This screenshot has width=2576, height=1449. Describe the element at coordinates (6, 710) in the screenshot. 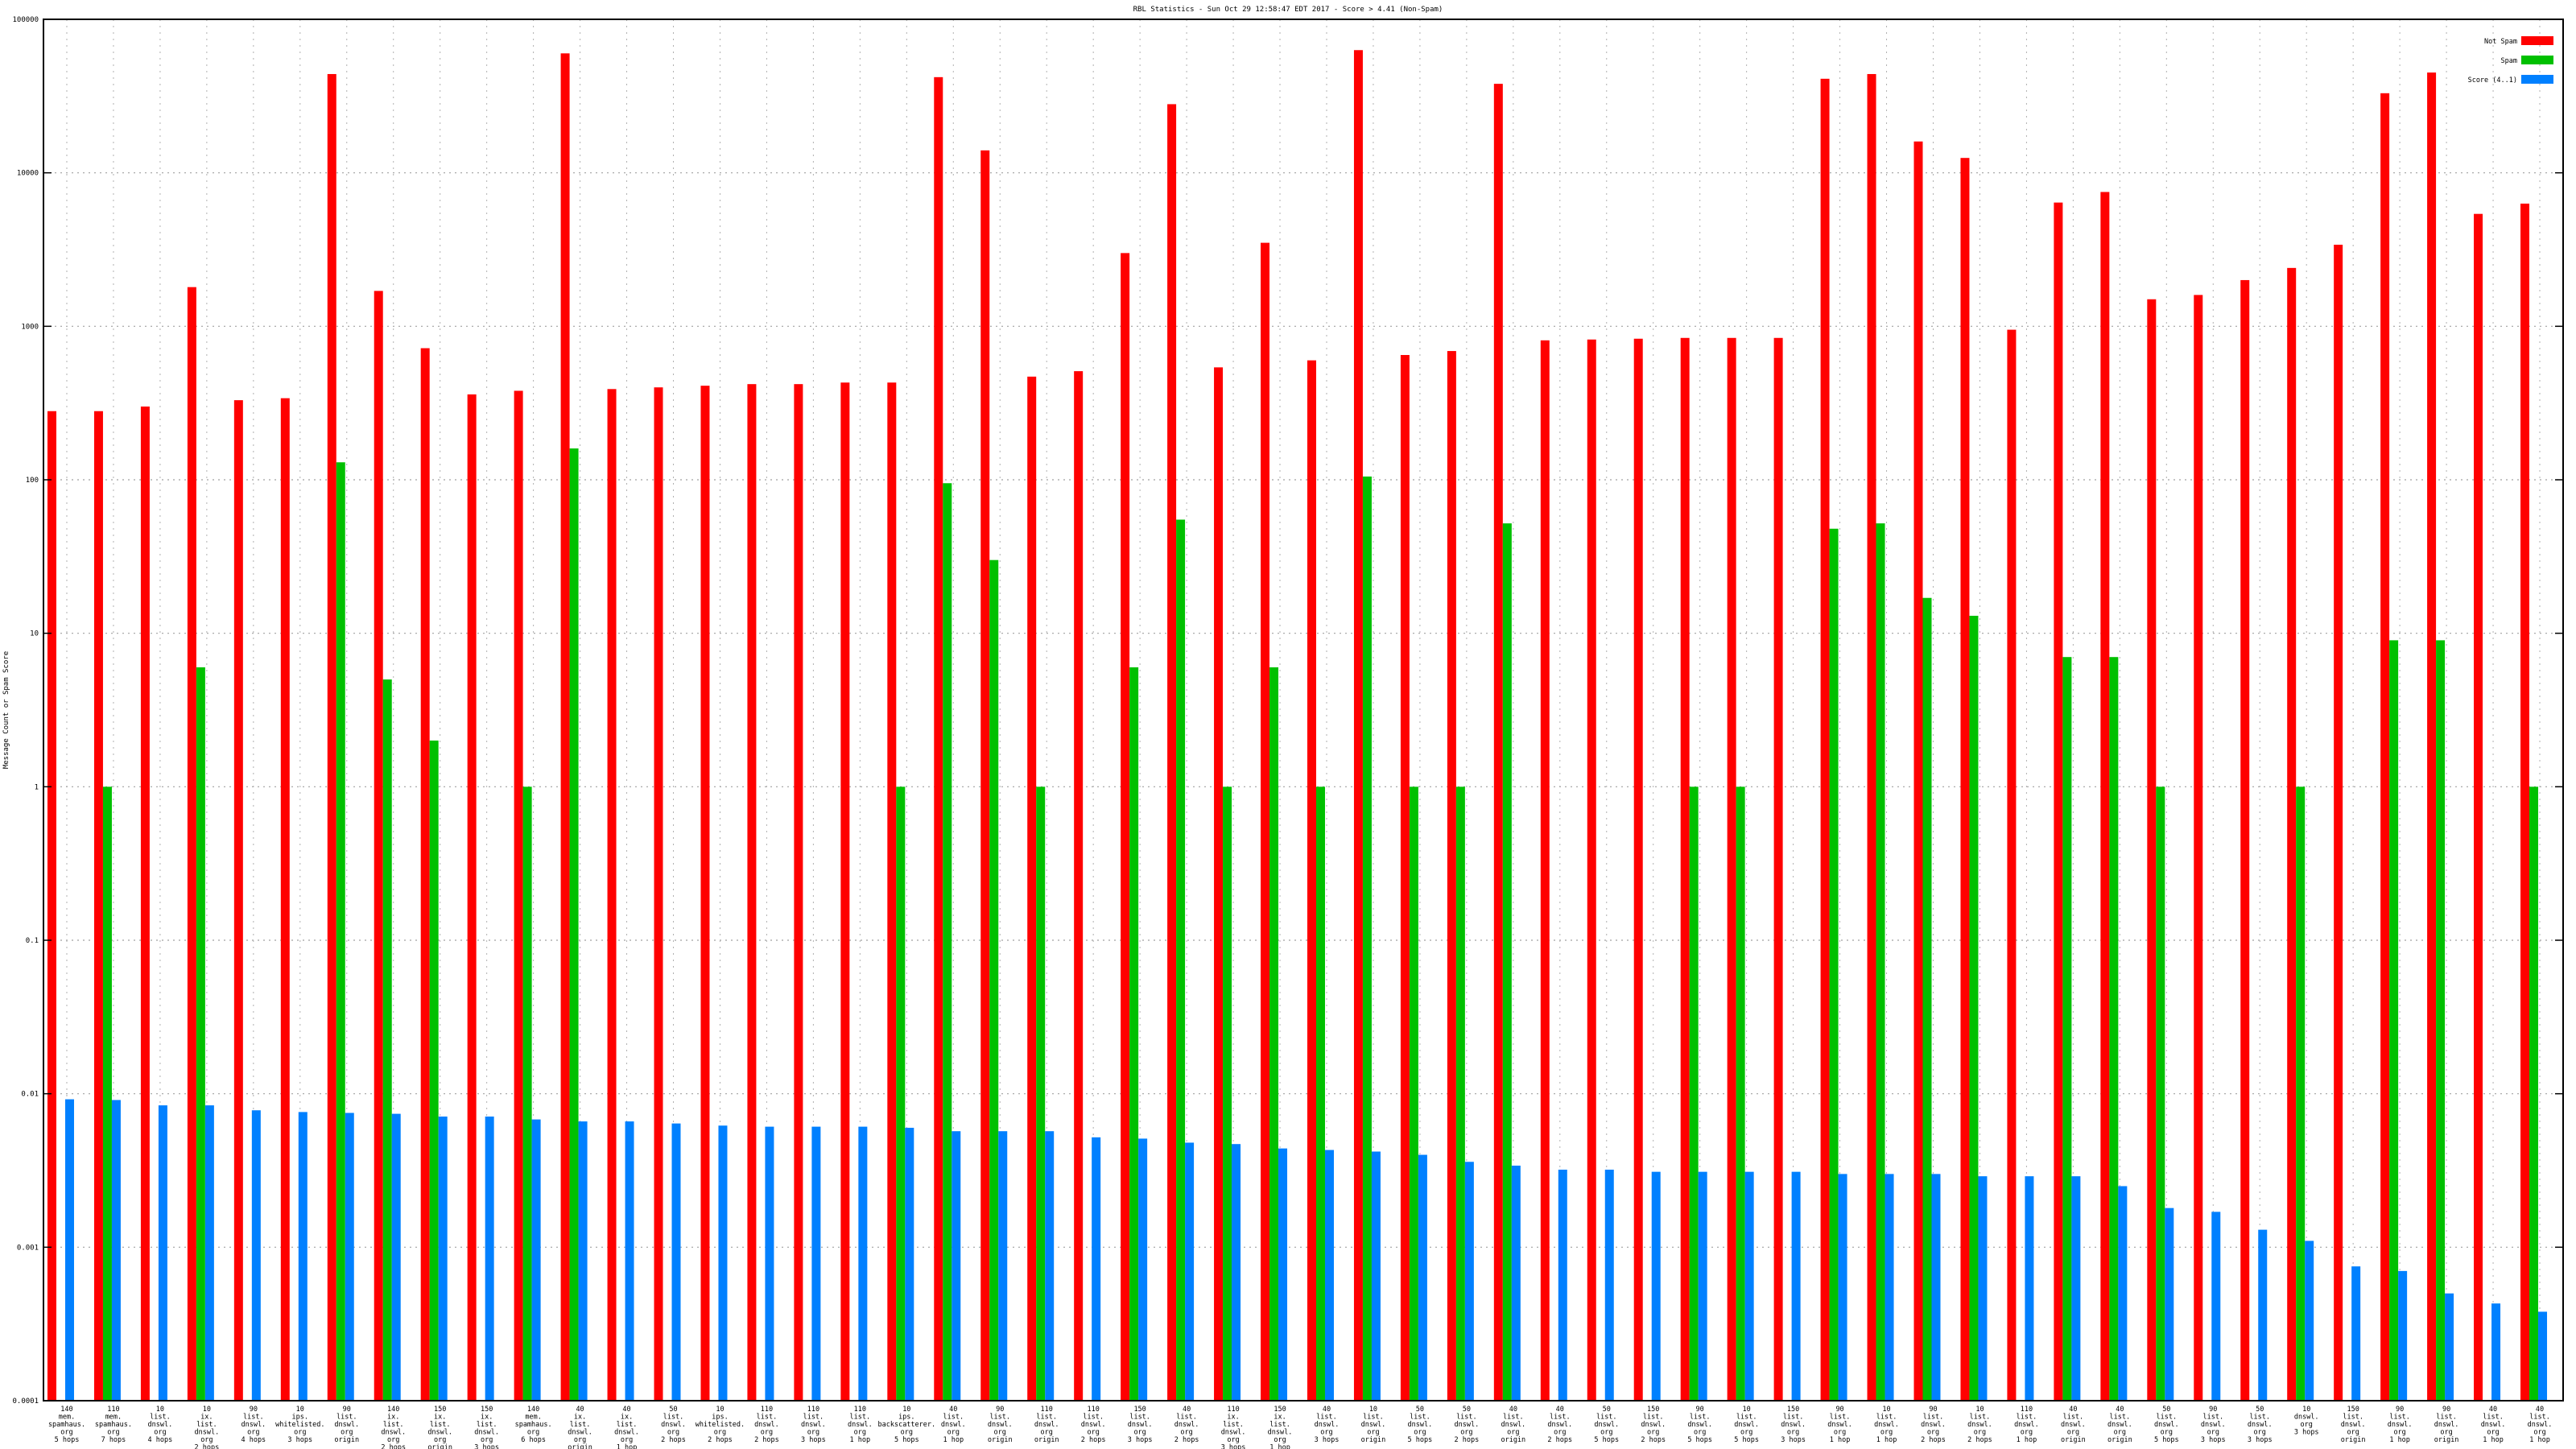

I see `y-axis-label: Message Count or Spam Score` at that location.